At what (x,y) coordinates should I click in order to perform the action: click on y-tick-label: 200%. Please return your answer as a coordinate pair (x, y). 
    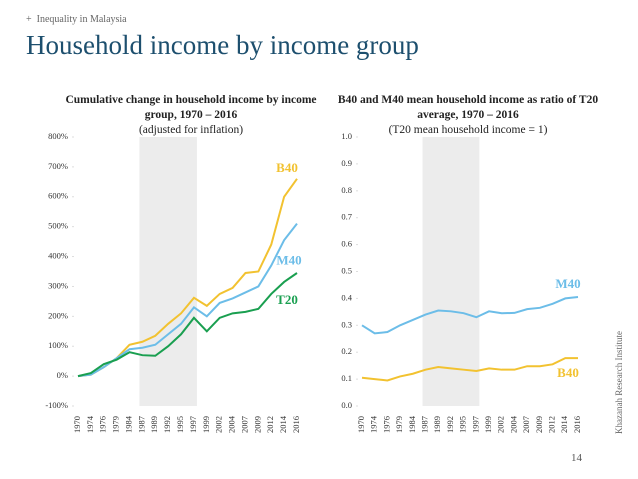
    Looking at the image, I should click on (58, 315).